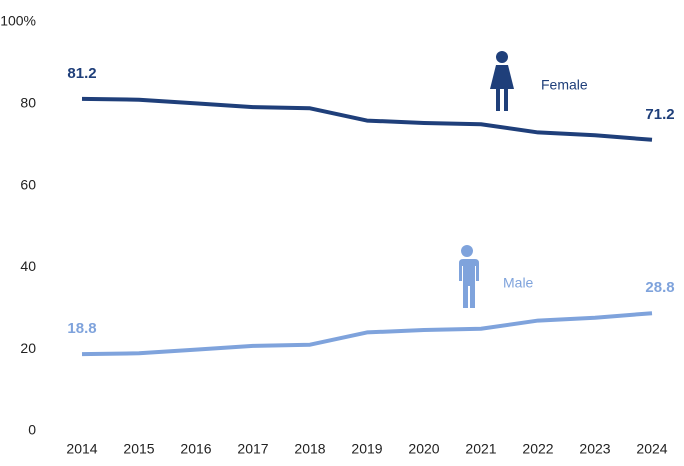 The height and width of the screenshot is (466, 684). I want to click on x-tick-label: 2016, so click(195, 449).